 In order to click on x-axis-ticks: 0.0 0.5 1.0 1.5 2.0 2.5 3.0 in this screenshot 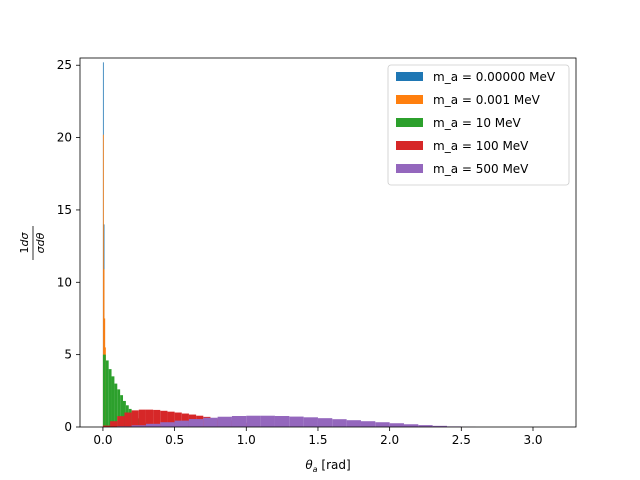, I will do `click(318, 437)`.